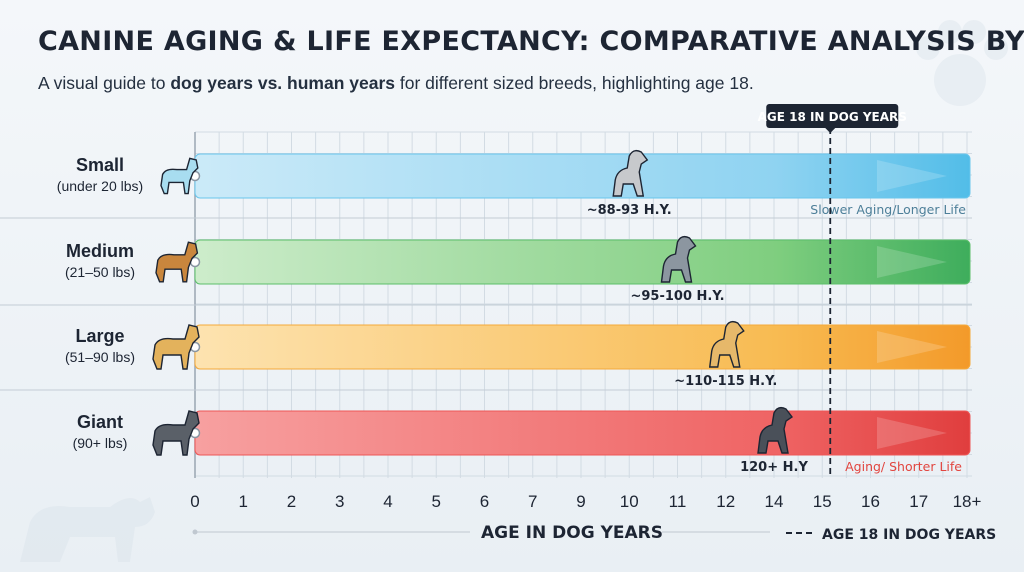  Describe the element at coordinates (774, 467) in the screenshot. I see `human-years-annotation: 120+ H.Y` at that location.